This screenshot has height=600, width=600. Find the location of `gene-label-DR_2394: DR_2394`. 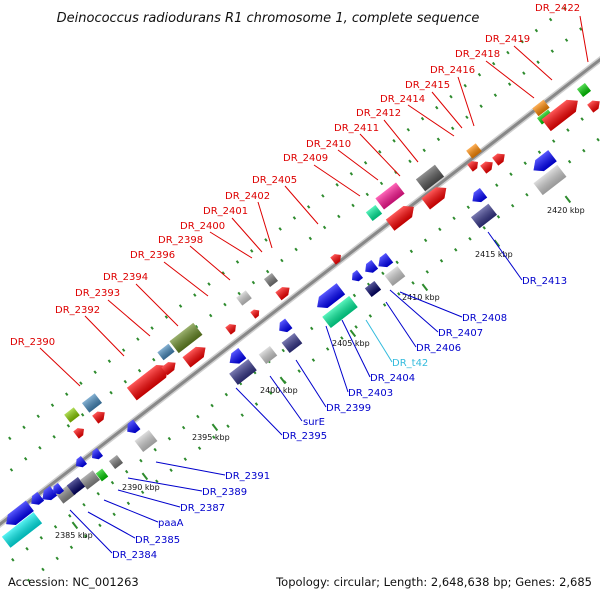

gene-label-DR_2394: DR_2394 is located at coordinates (125, 277).